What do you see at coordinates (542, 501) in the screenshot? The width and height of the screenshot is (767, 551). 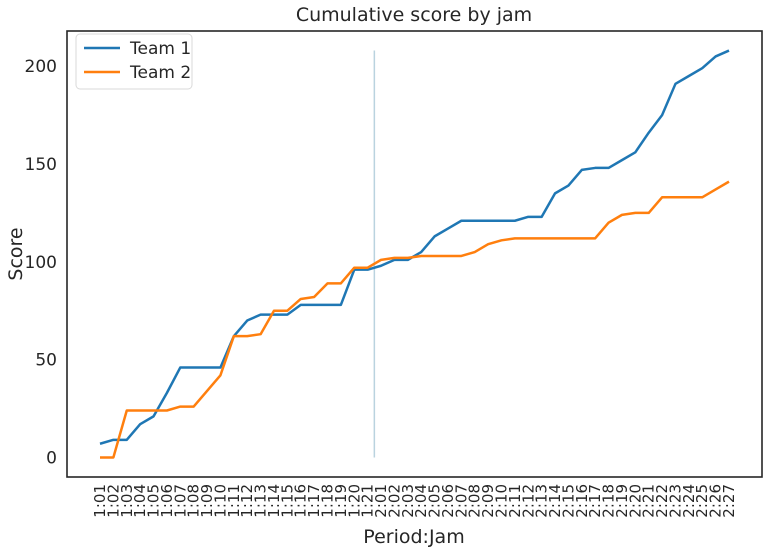 I see `x-tick-label: 2:13` at bounding box center [542, 501].